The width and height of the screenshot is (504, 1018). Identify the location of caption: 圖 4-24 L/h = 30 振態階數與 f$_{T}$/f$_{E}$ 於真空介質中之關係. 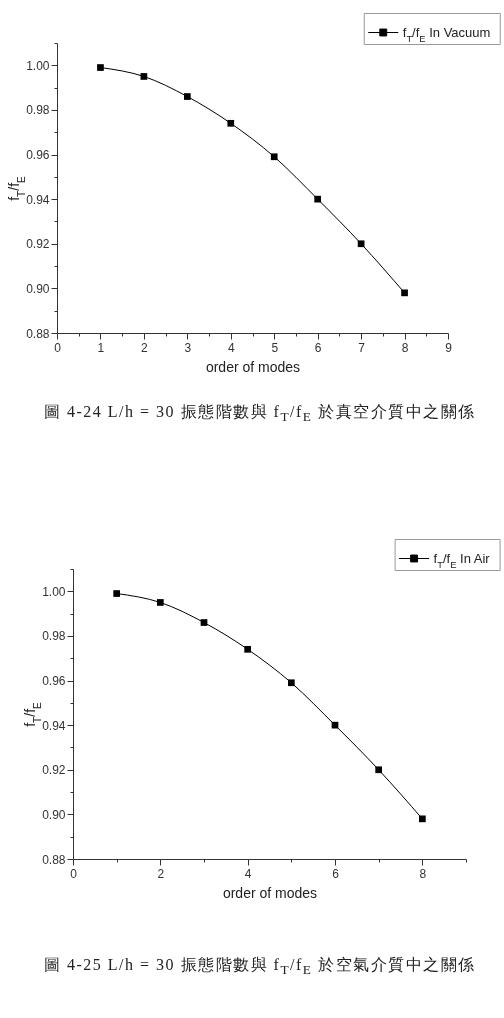
(260, 414).